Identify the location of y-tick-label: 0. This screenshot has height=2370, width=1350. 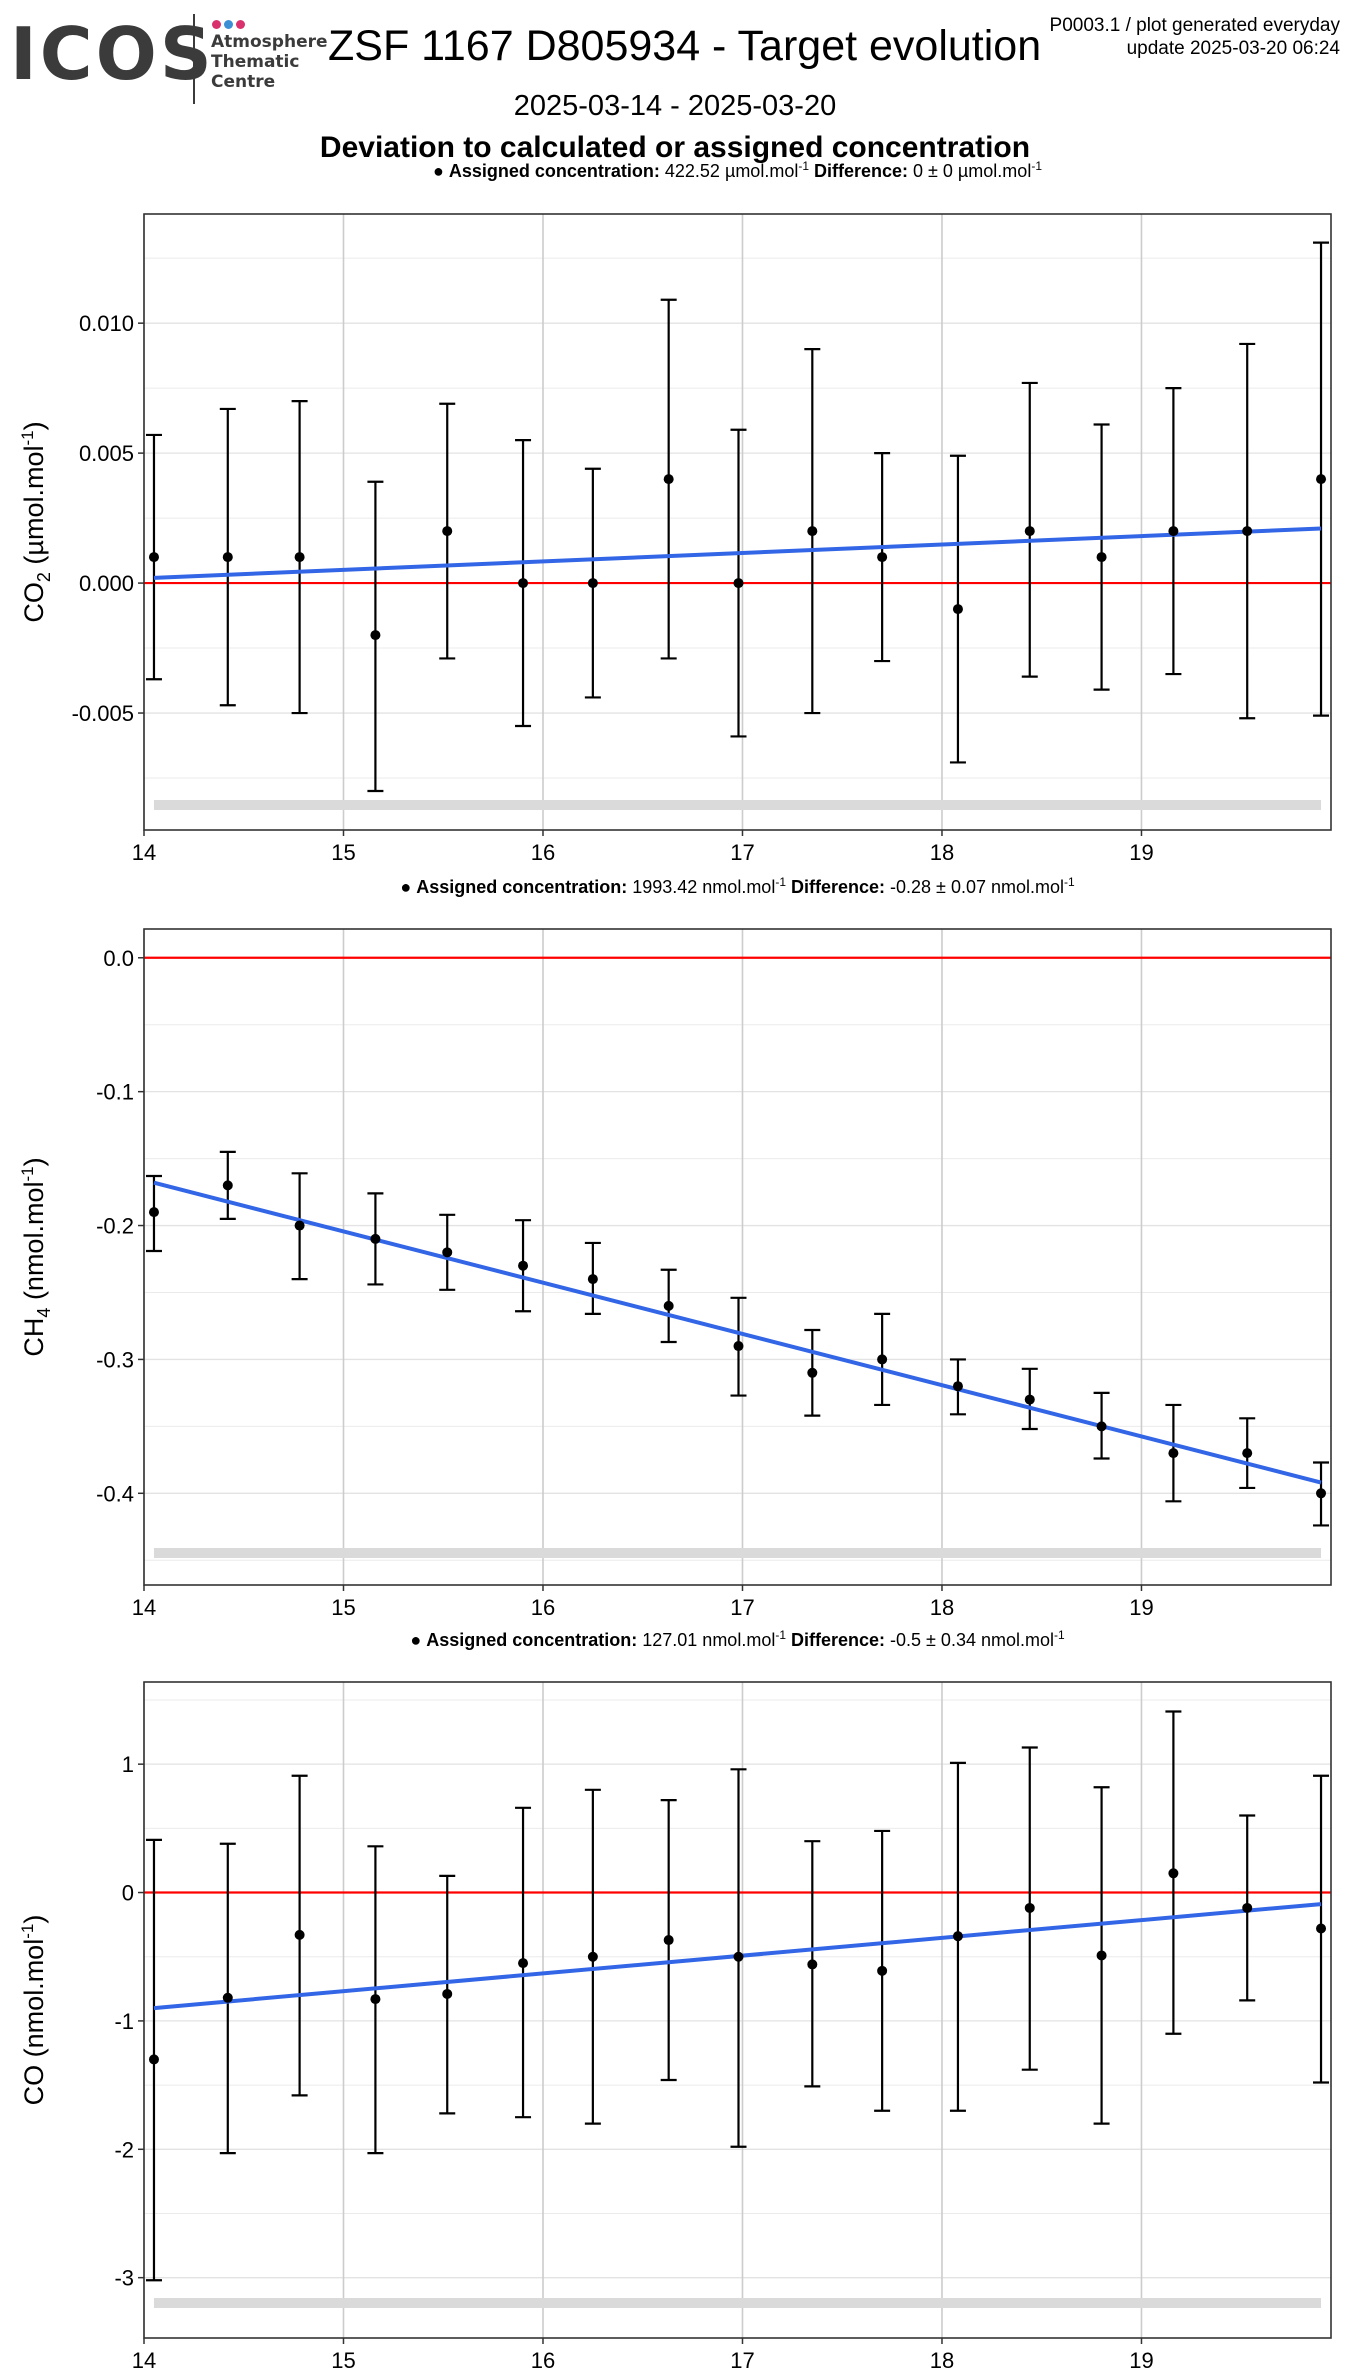
(128, 1893).